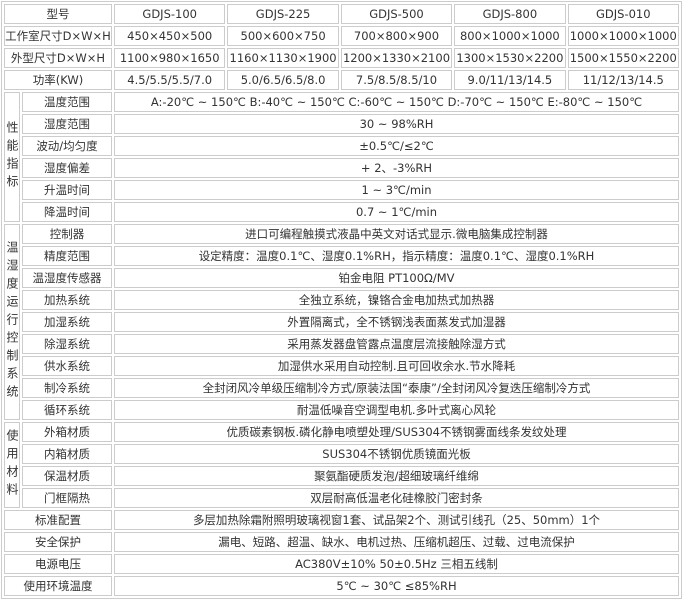  What do you see at coordinates (396, 124) in the screenshot?
I see `row-value: 30 ~ 98%RH` at bounding box center [396, 124].